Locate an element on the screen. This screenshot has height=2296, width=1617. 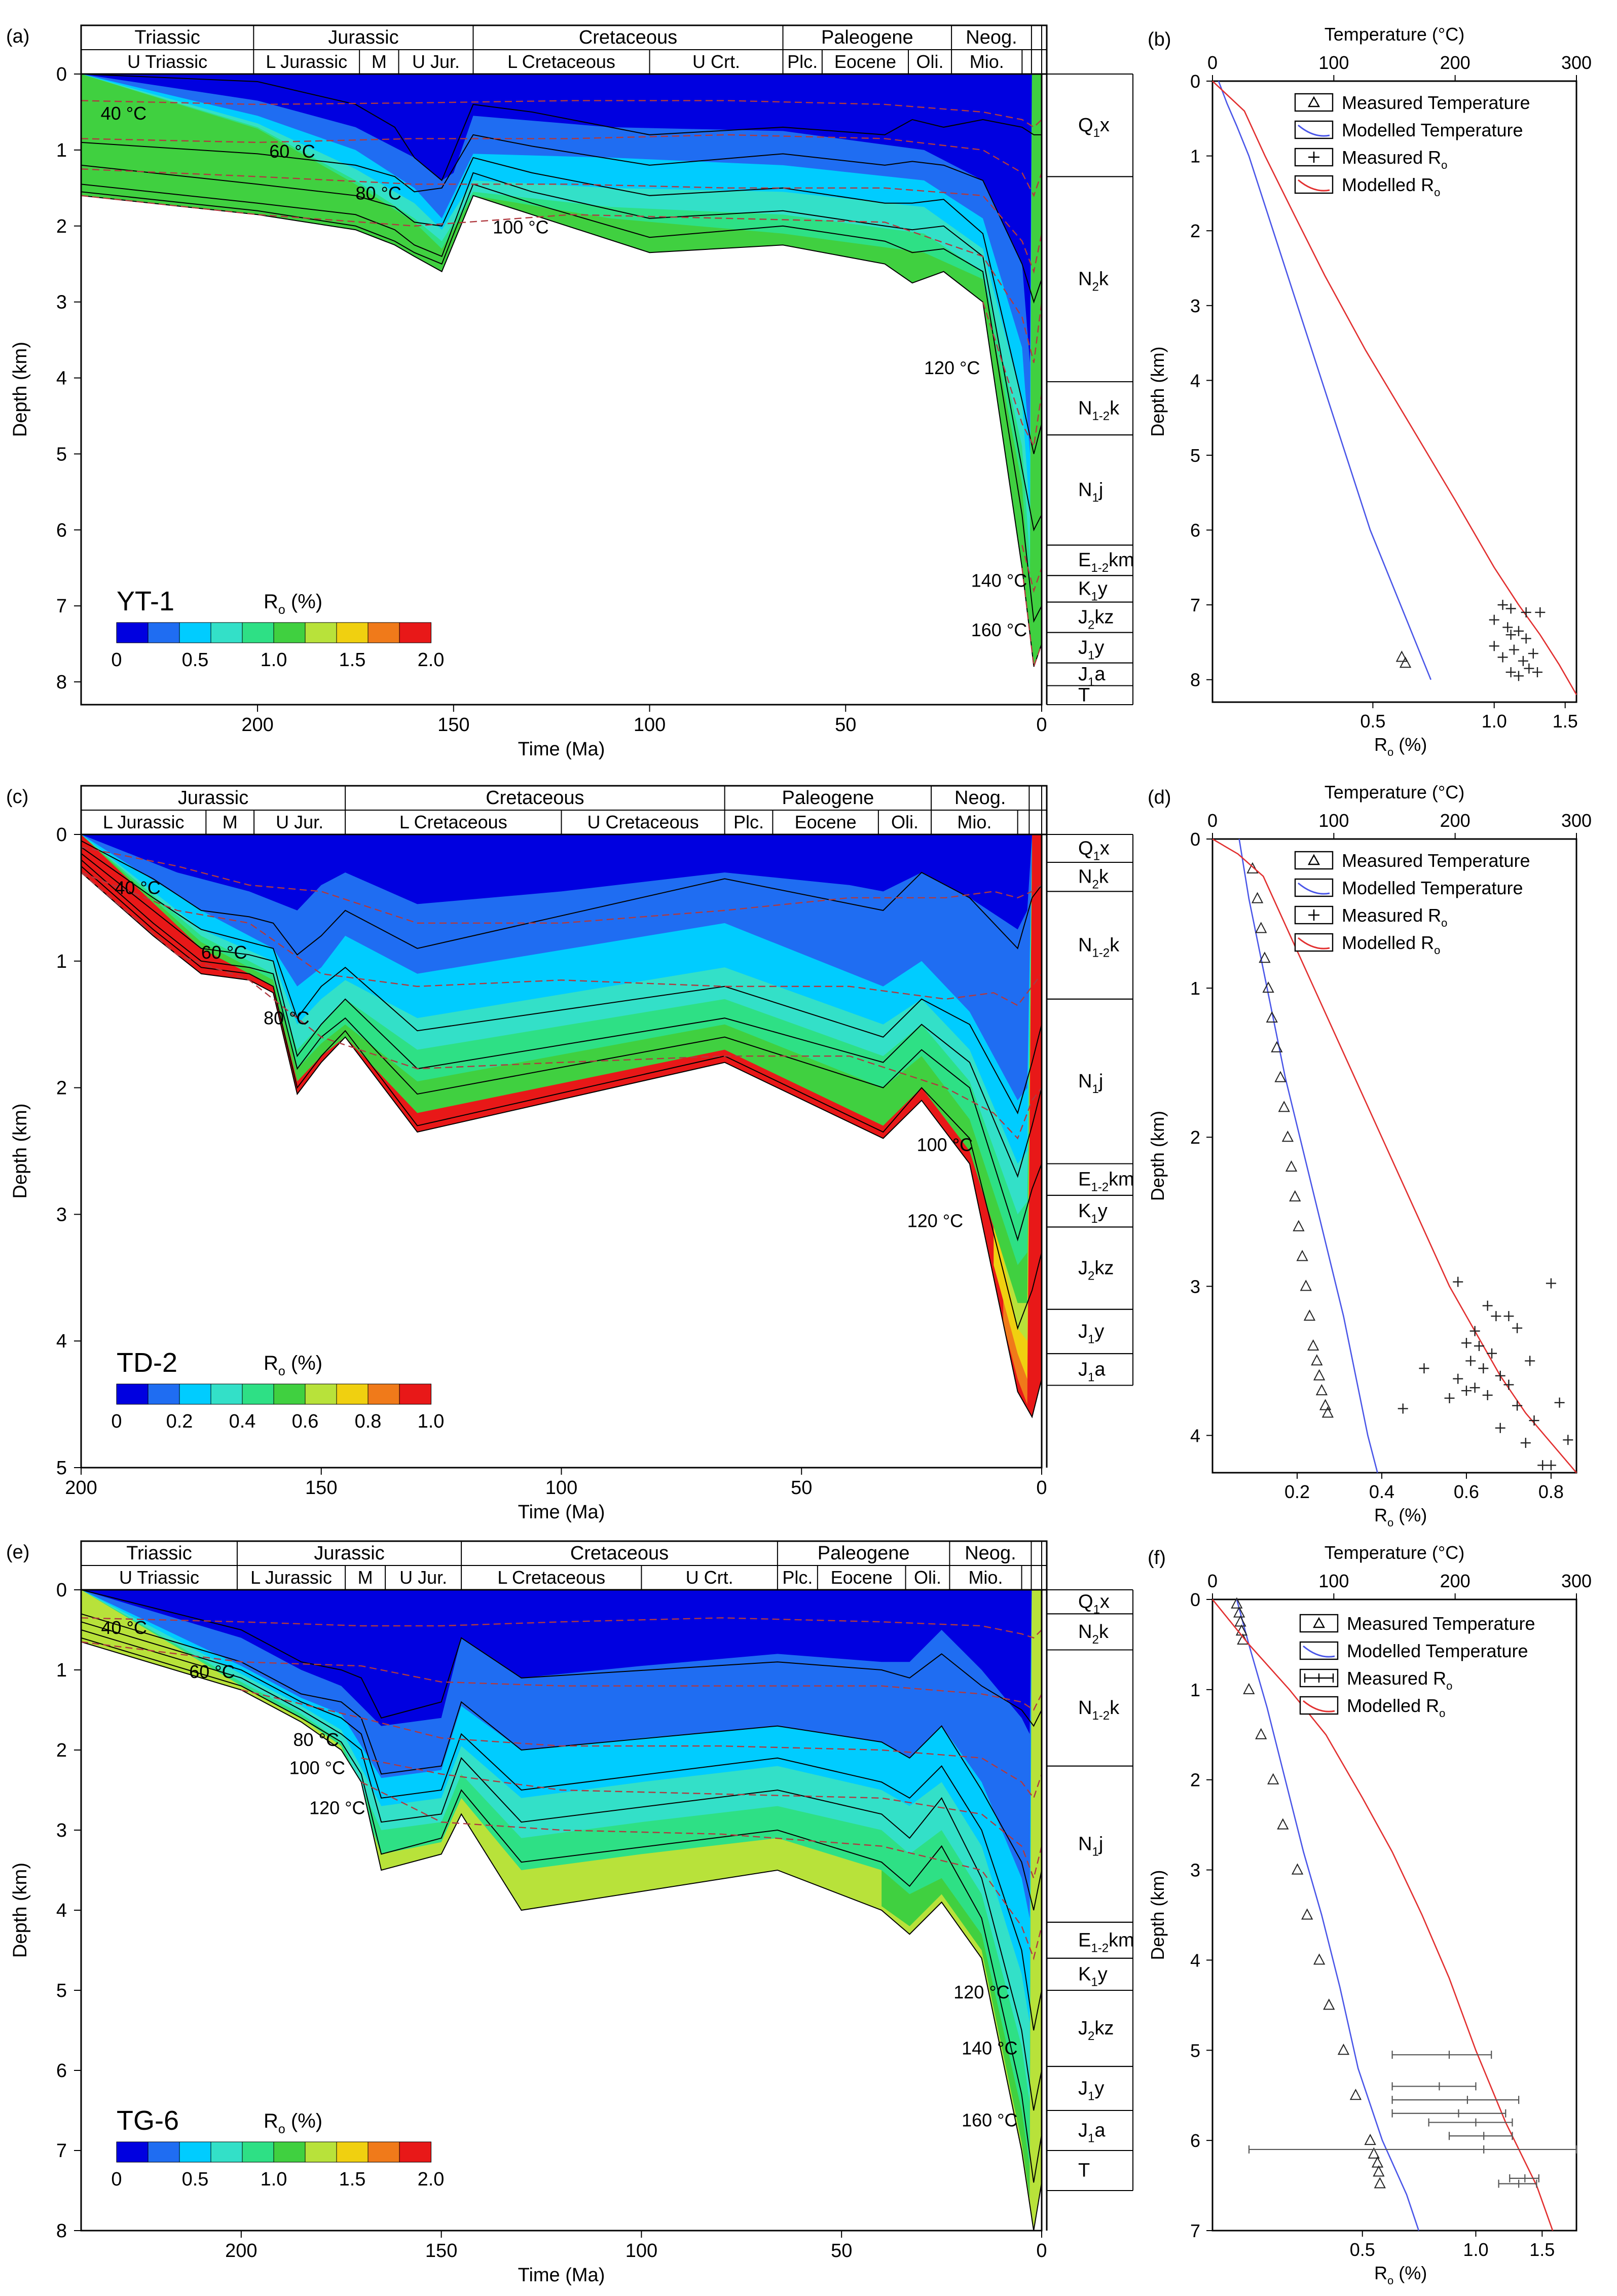
panel-c-isotherm-line is located at coordinates (561, 1006).